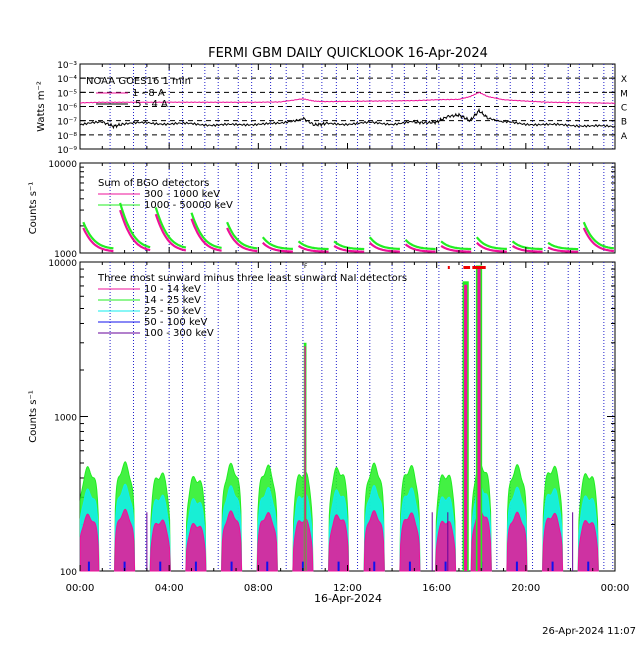 The image size is (640, 645). I want to click on goes-class-label: X, so click(624, 80).